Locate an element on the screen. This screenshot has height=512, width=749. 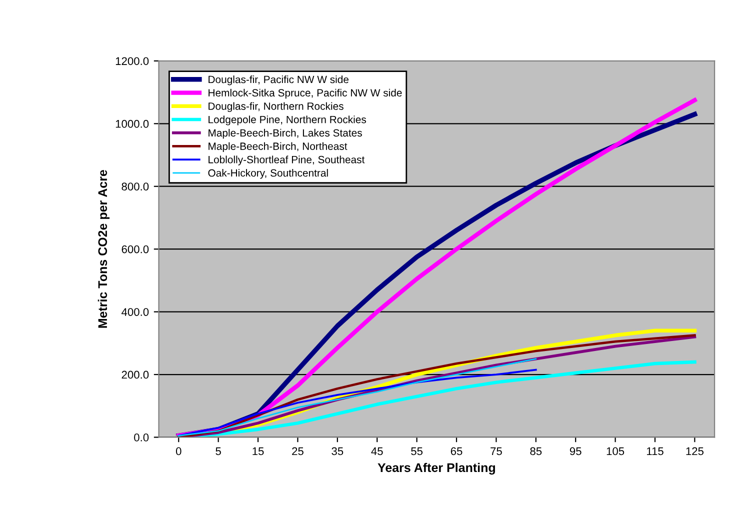
x-tick-label: 0 is located at coordinates (179, 451).